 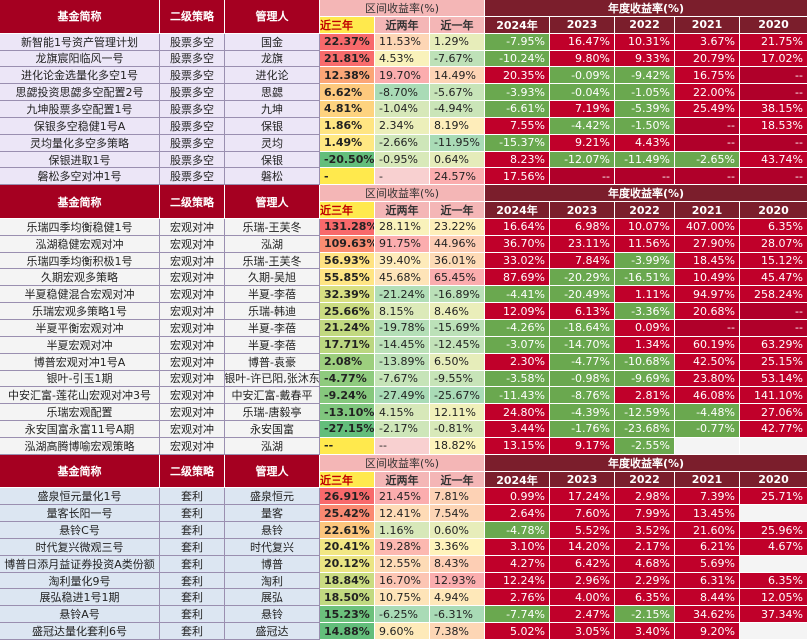 What do you see at coordinates (457, 328) in the screenshot?
I see `interval-cell: -15.69%` at bounding box center [457, 328].